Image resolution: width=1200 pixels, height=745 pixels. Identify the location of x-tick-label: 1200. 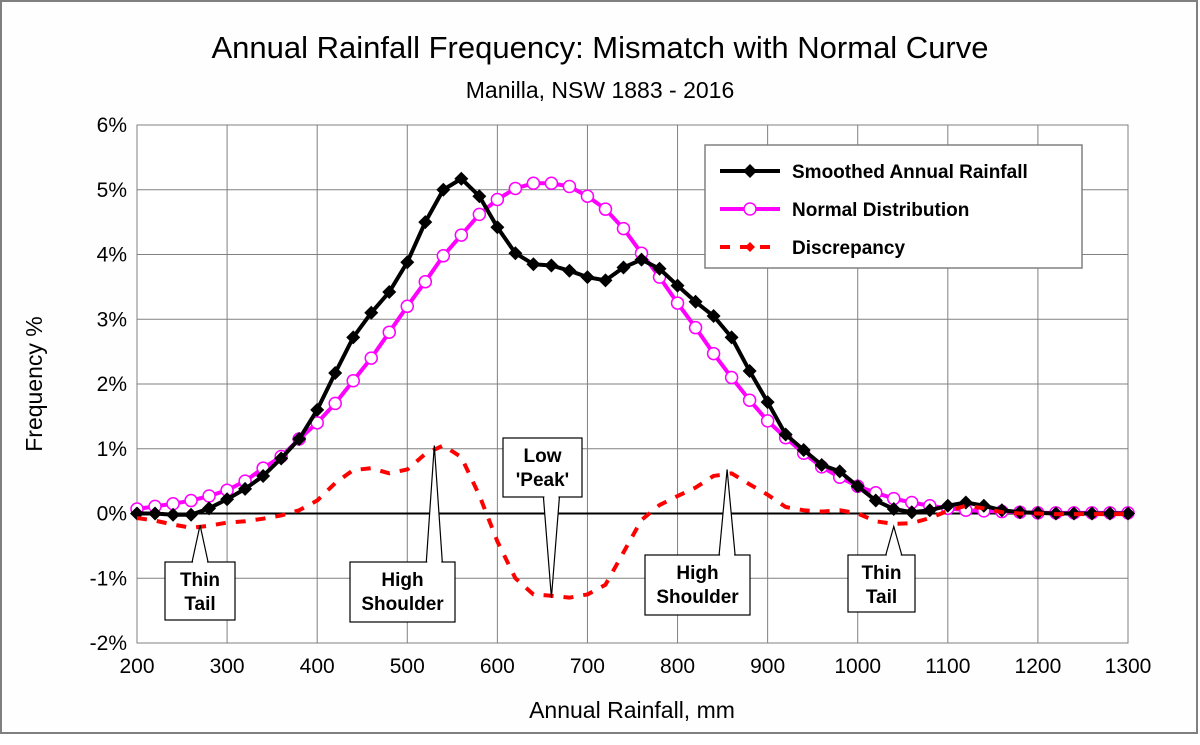
(1038, 666).